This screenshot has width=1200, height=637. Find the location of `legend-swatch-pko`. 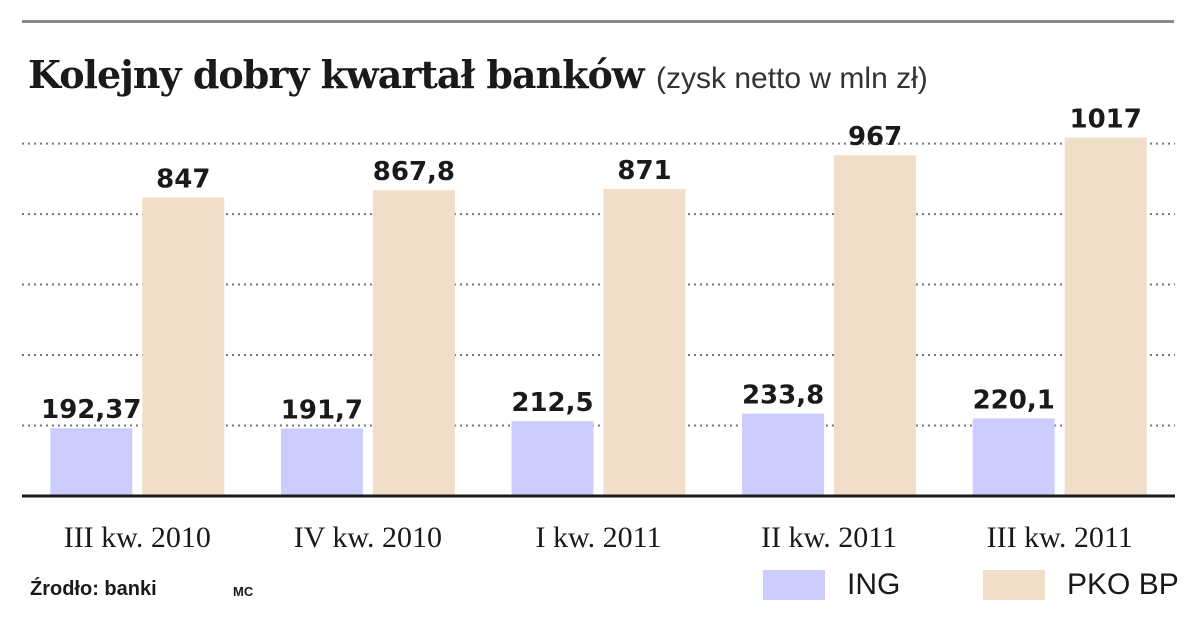

legend-swatch-pko is located at coordinates (1014, 585).